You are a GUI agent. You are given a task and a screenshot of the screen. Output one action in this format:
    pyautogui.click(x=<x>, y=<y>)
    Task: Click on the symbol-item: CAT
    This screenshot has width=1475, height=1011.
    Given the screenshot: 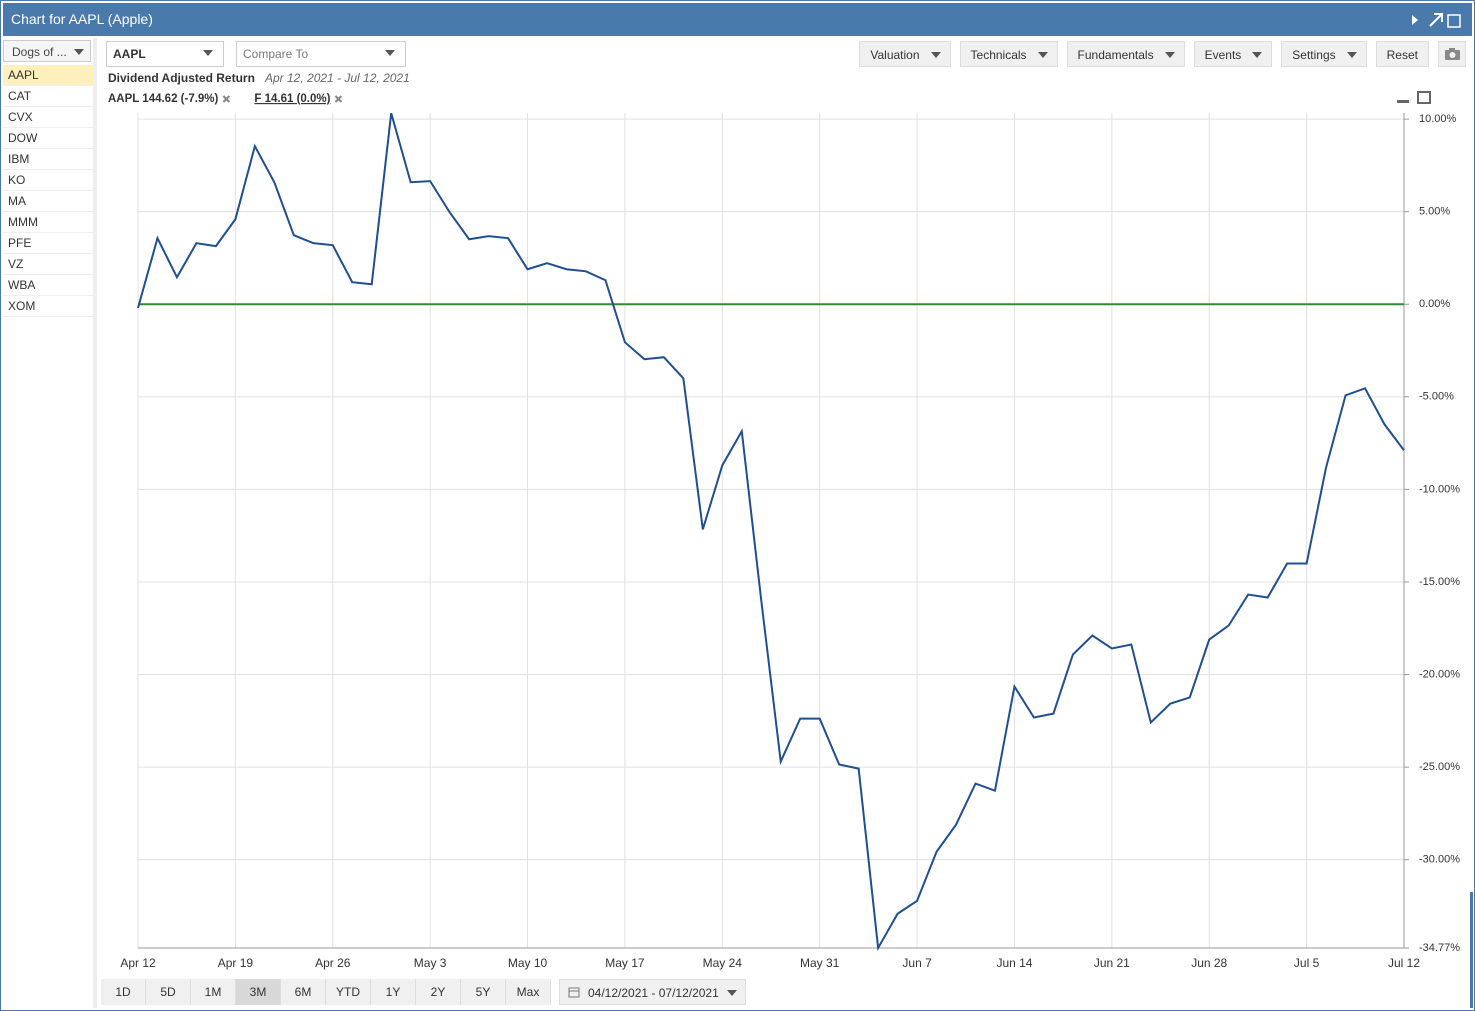 What is the action you would take?
    pyautogui.click(x=48, y=96)
    